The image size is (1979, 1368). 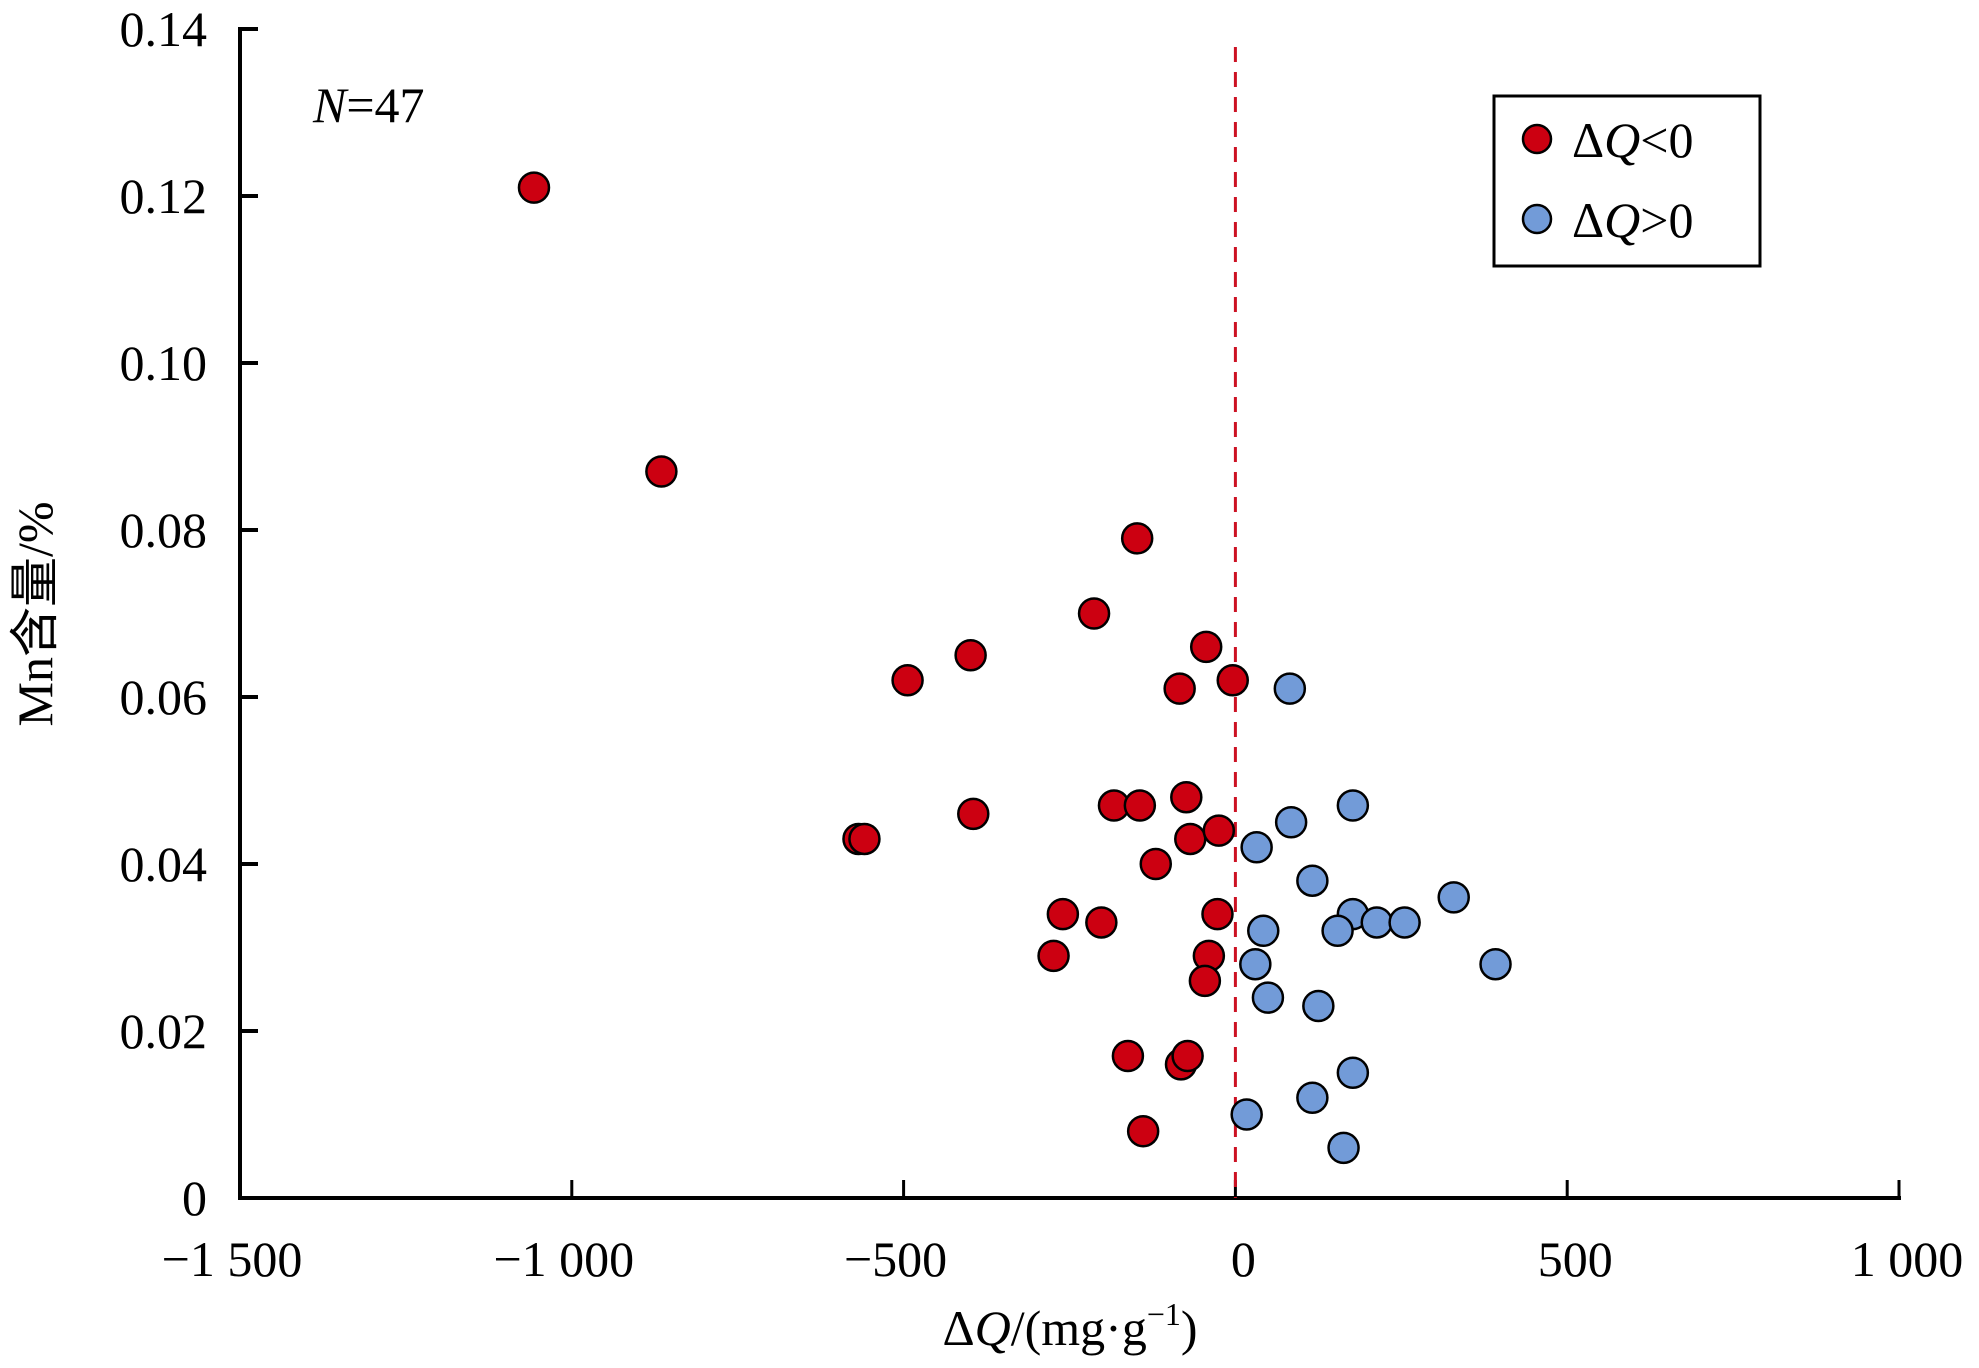 I want to click on sample-count-annotation: N=47, so click(x=368, y=105).